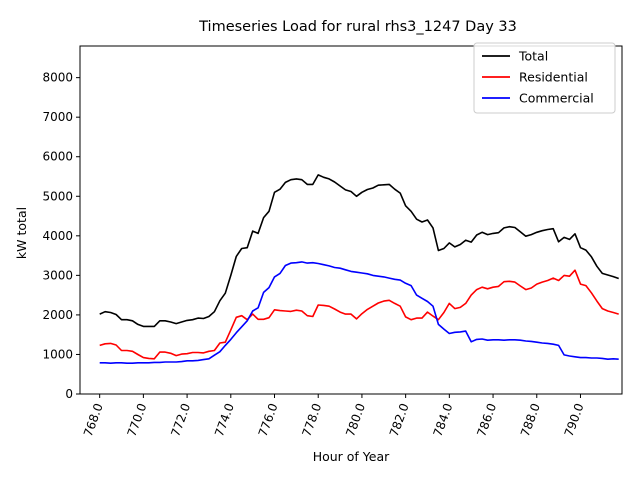  What do you see at coordinates (93, 419) in the screenshot?
I see `x-tick-label: 768.0` at bounding box center [93, 419].